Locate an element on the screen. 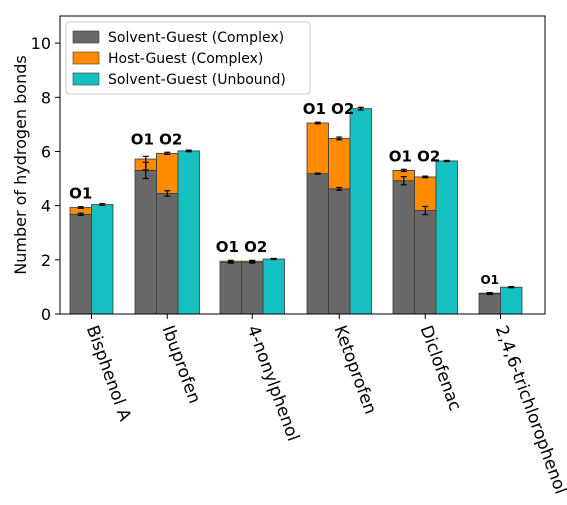  errorbar-total-g1-o2 is located at coordinates (167, 153).